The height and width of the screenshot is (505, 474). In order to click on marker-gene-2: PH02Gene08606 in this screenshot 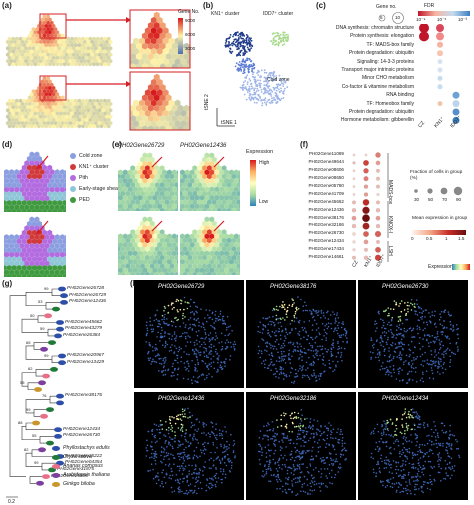, I will do `click(326, 170)`.